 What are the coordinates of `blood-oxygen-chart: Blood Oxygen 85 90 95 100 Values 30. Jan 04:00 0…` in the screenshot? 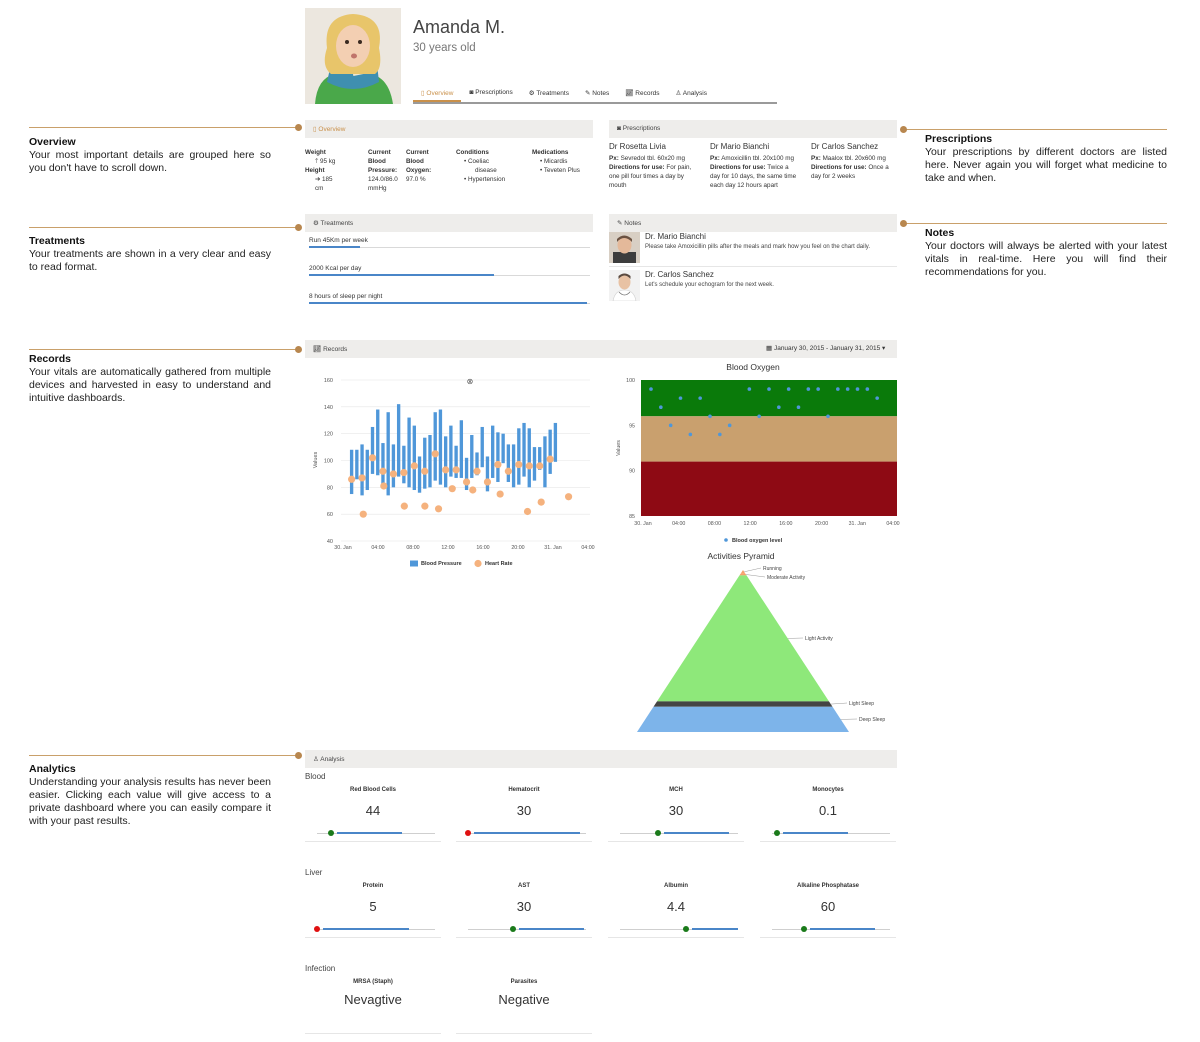 It's located at (755, 455).